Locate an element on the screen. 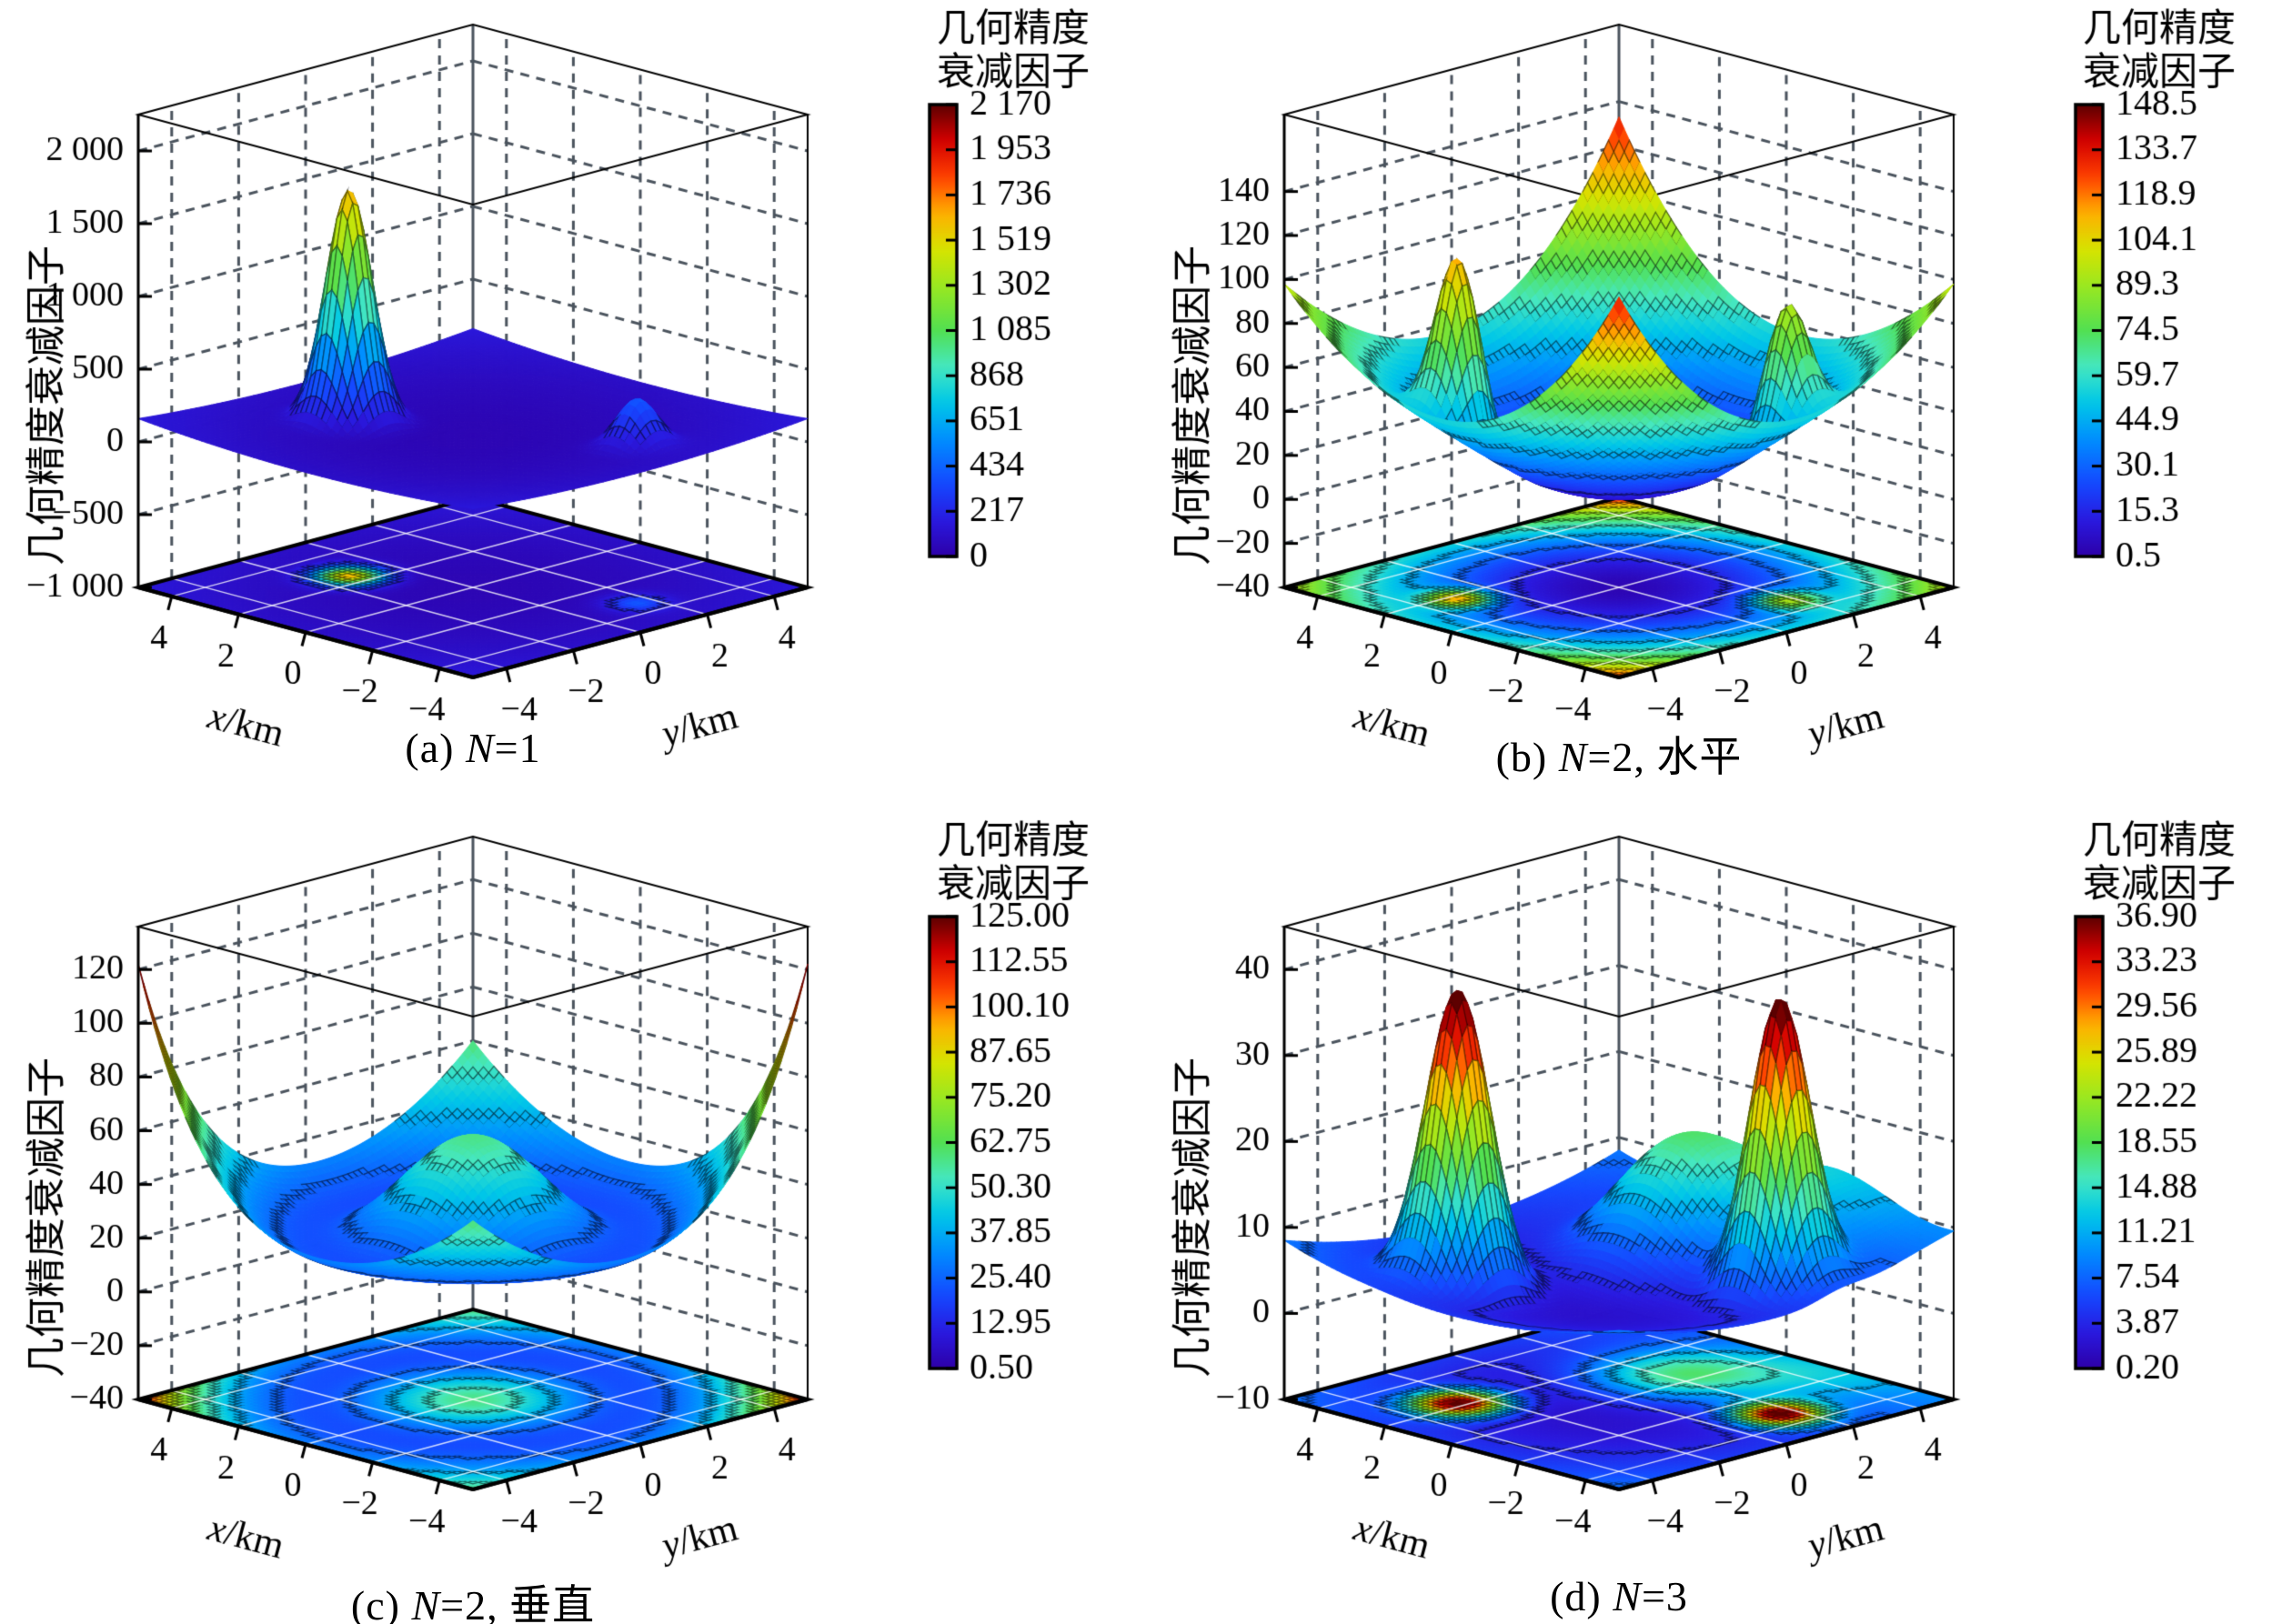 The height and width of the screenshot is (1624, 2292). caption-a: (a) N=1 is located at coordinates (473, 748).